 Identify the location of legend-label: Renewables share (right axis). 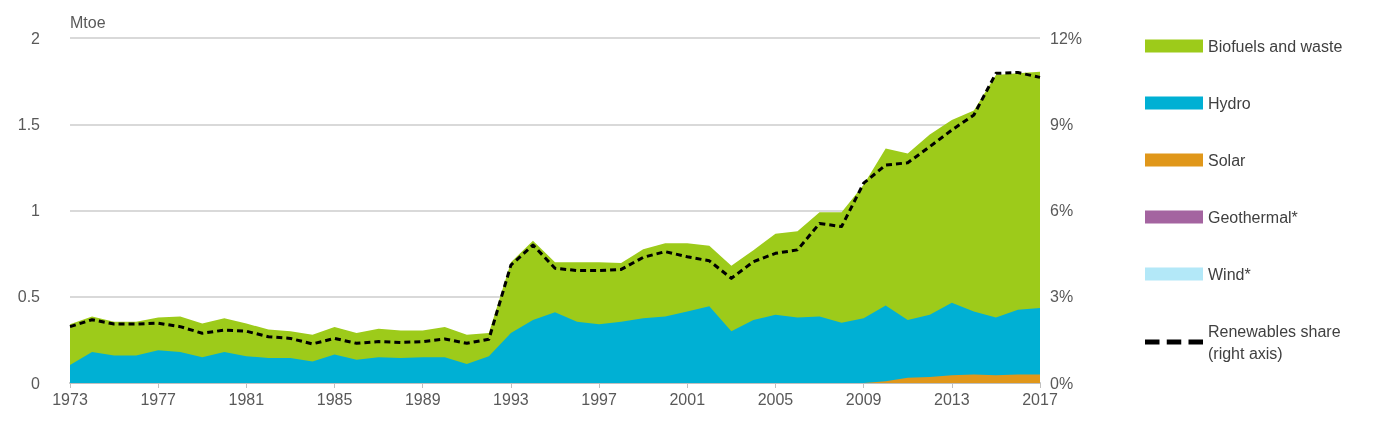
(1276, 342).